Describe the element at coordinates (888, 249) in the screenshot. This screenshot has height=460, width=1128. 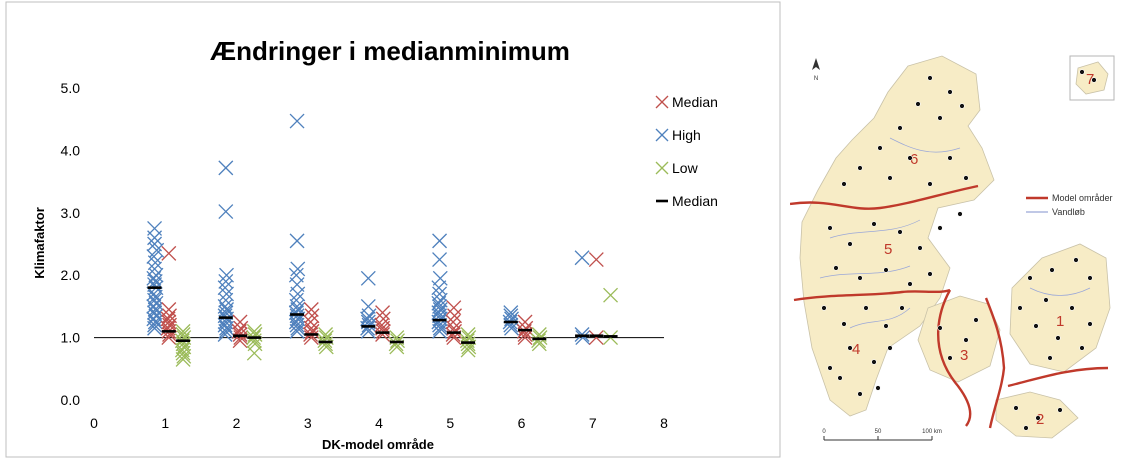
I see `region-label-5: 5` at that location.